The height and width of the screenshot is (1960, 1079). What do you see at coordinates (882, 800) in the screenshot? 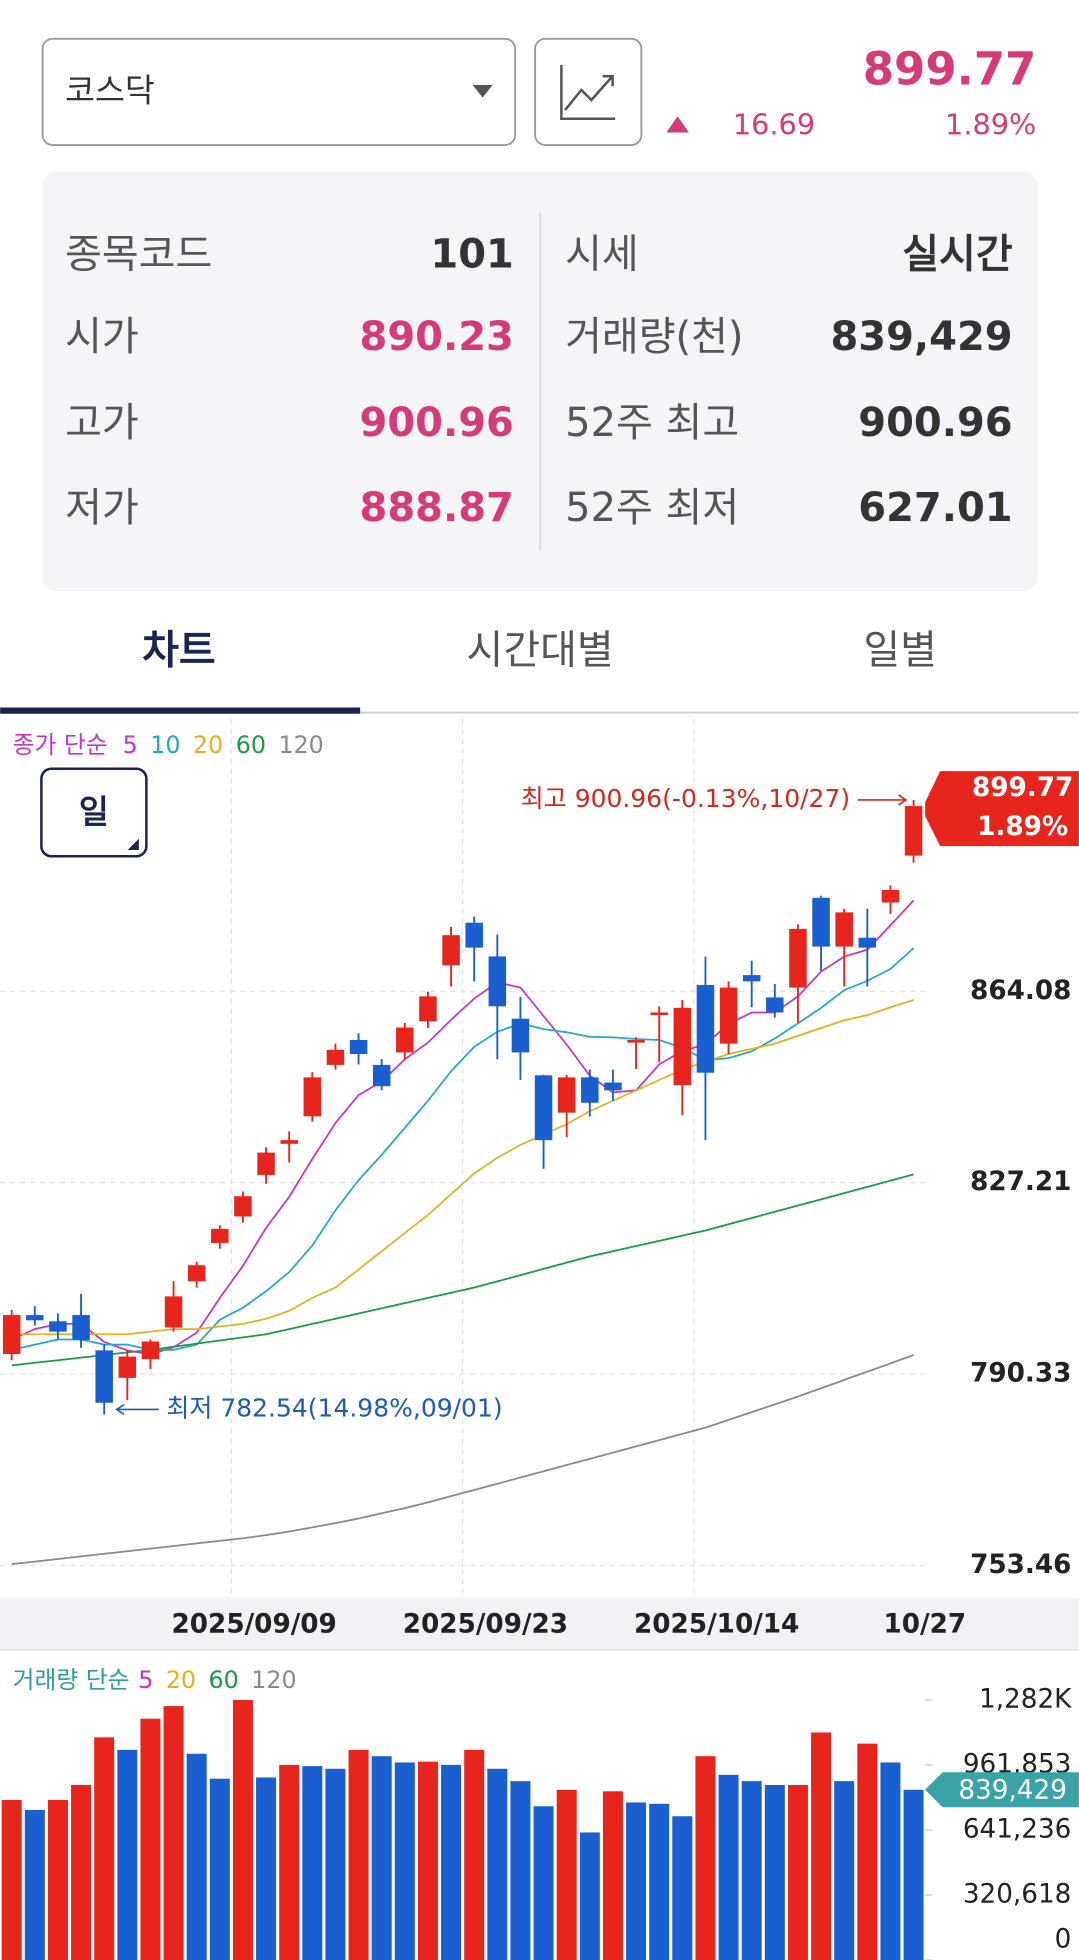
I see `max-arrow` at bounding box center [882, 800].